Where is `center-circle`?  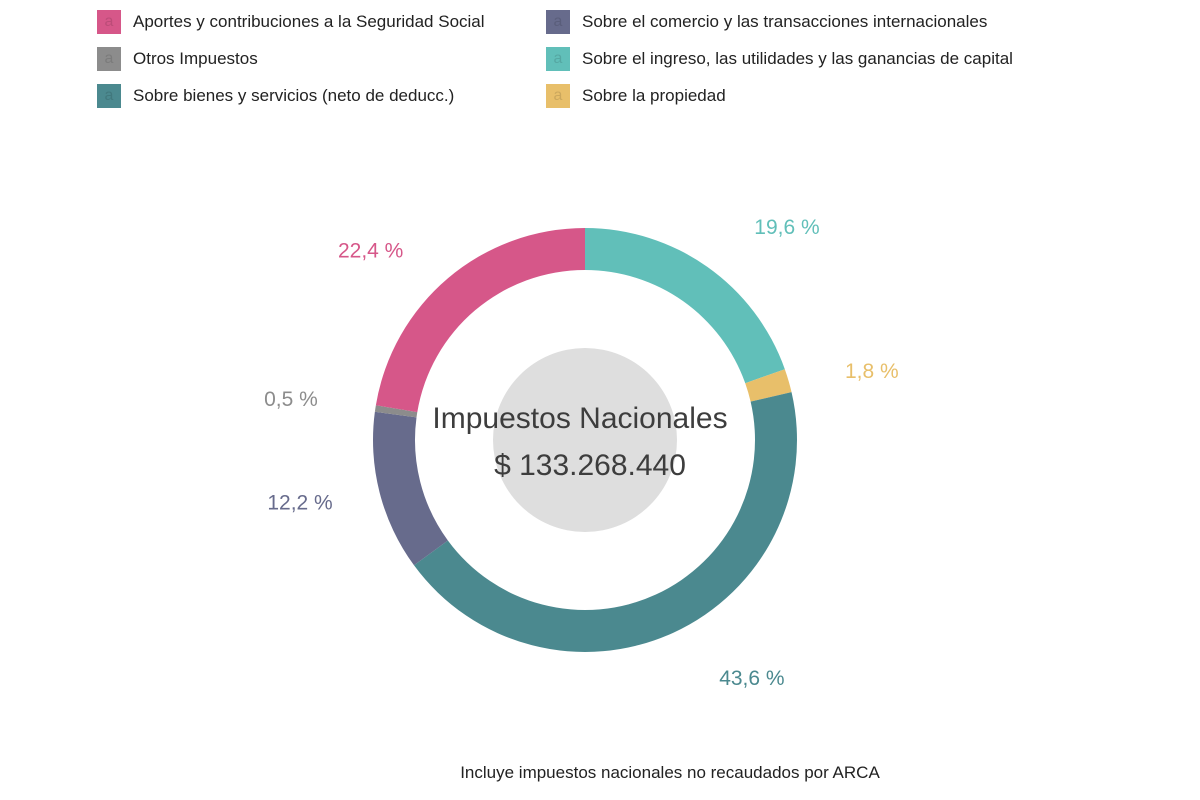
center-circle is located at coordinates (585, 440).